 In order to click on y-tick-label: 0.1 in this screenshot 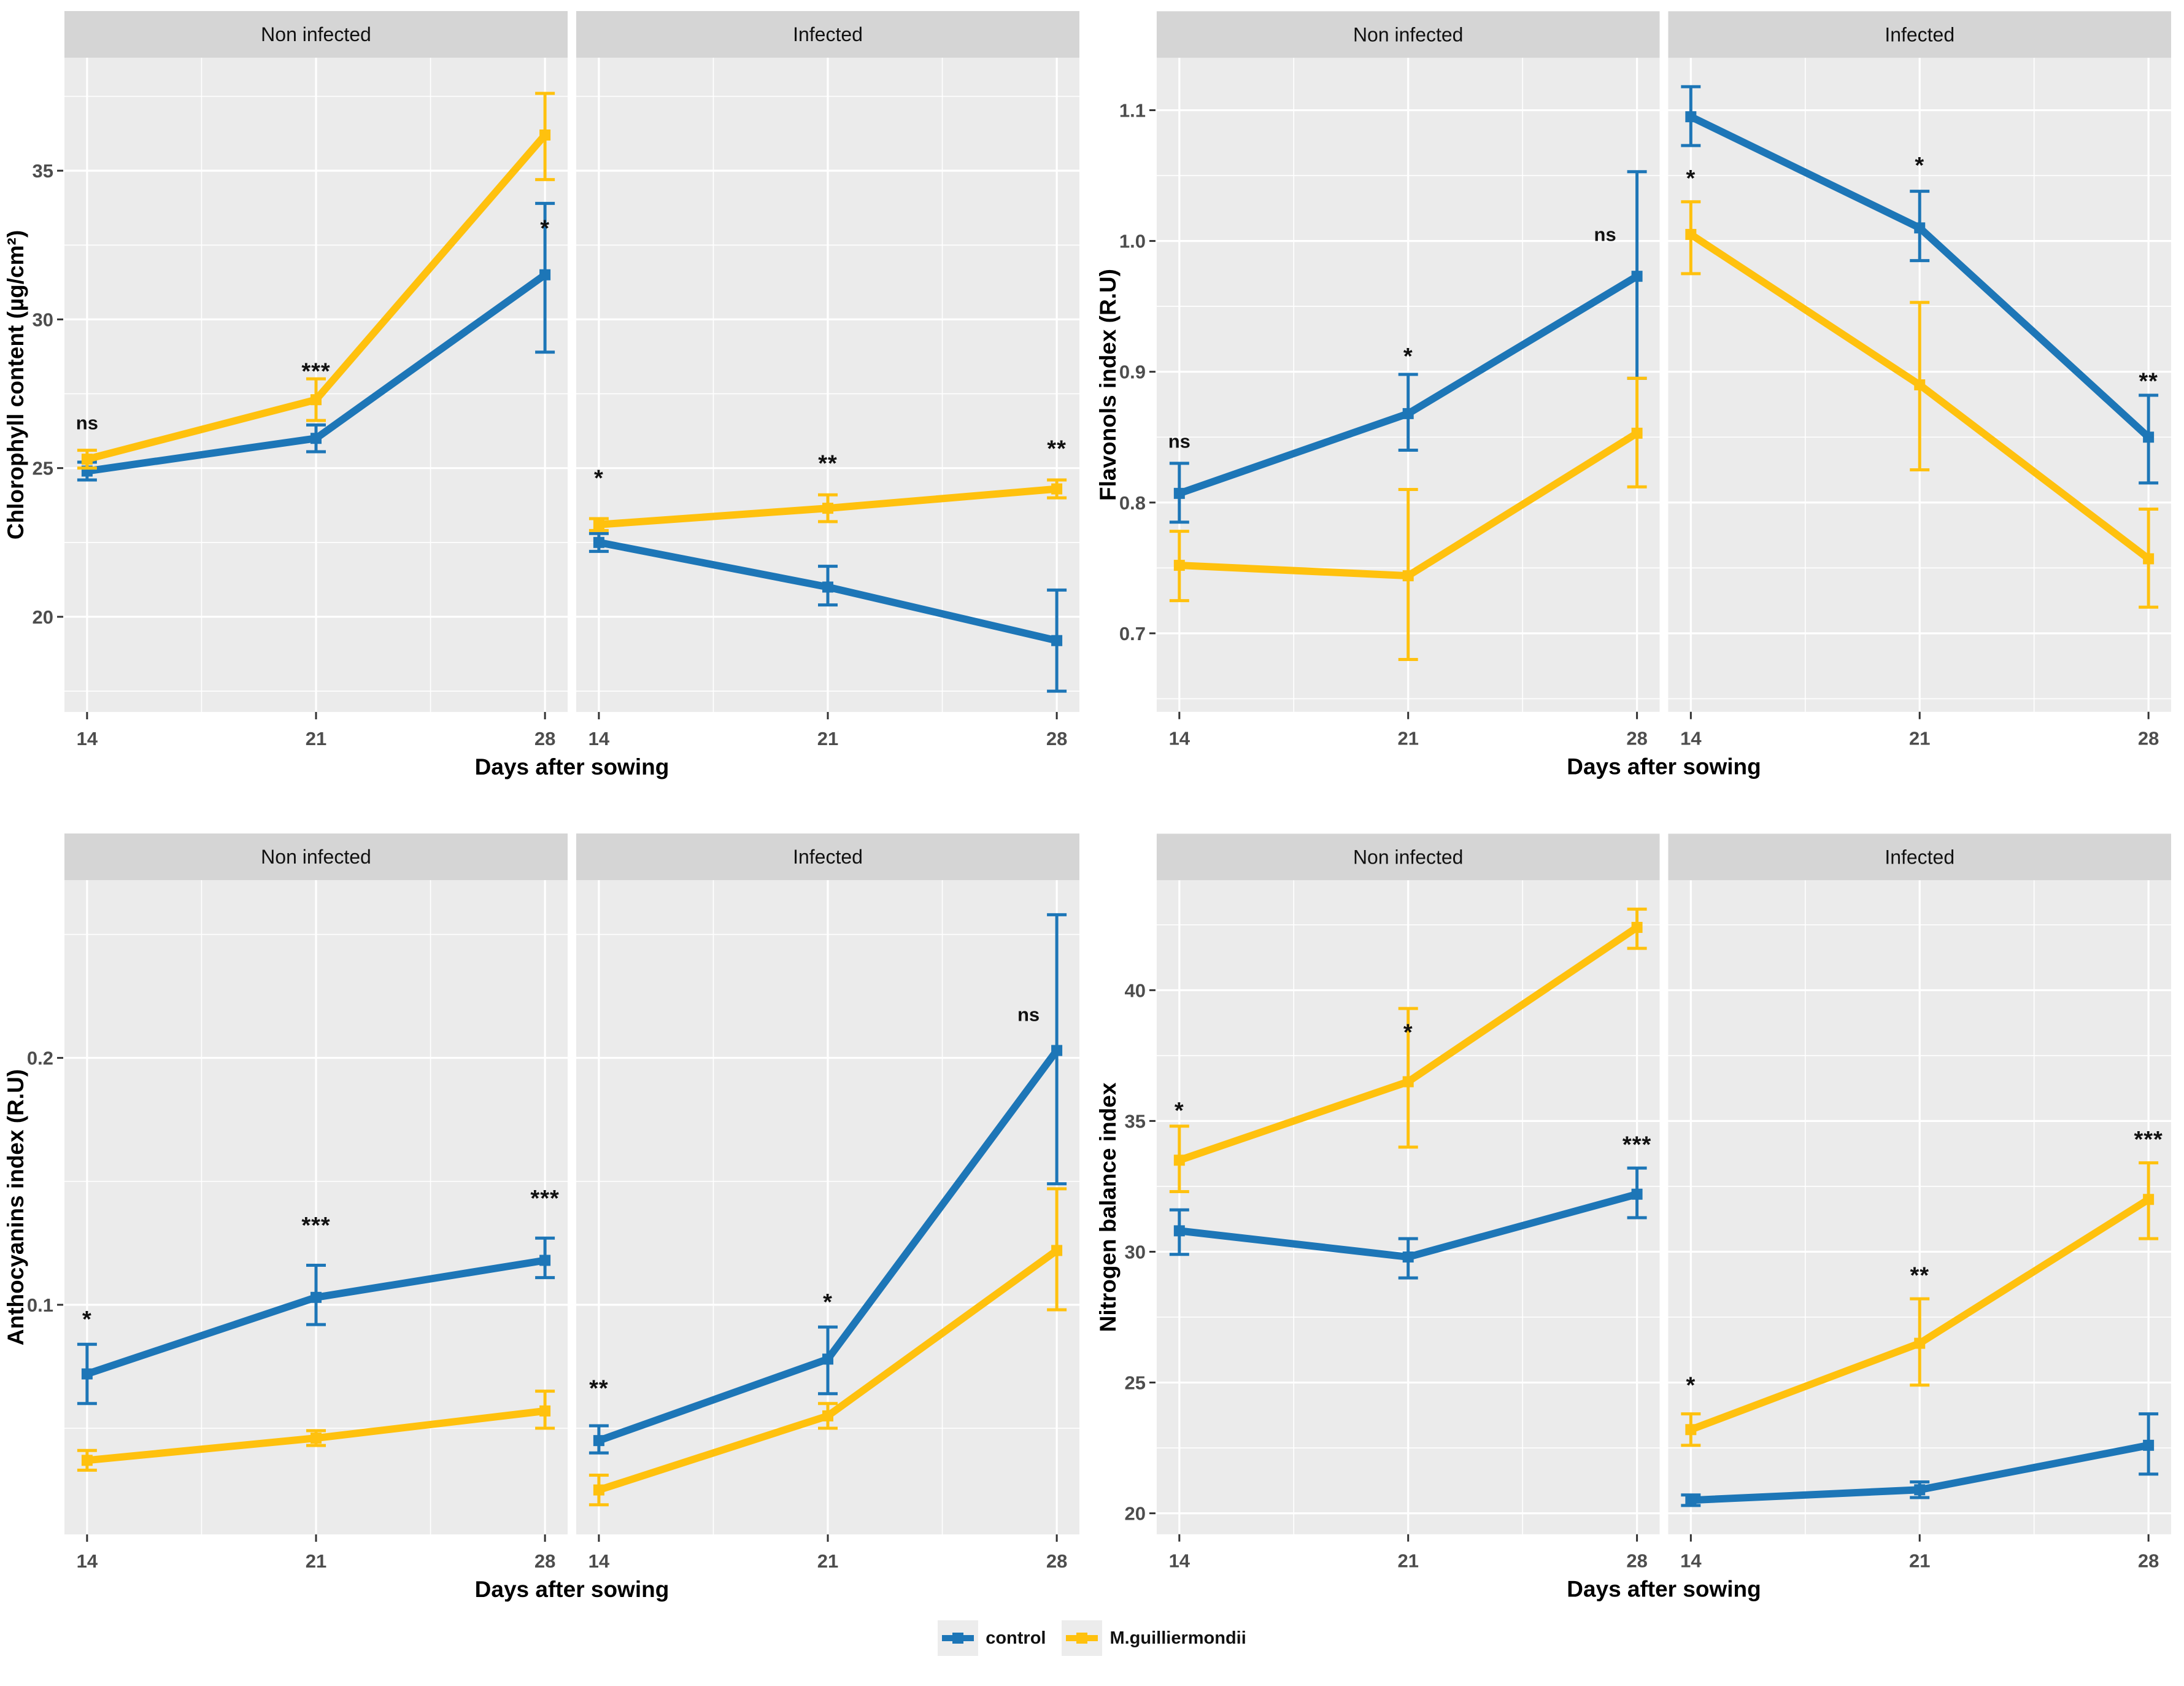, I will do `click(40, 1305)`.